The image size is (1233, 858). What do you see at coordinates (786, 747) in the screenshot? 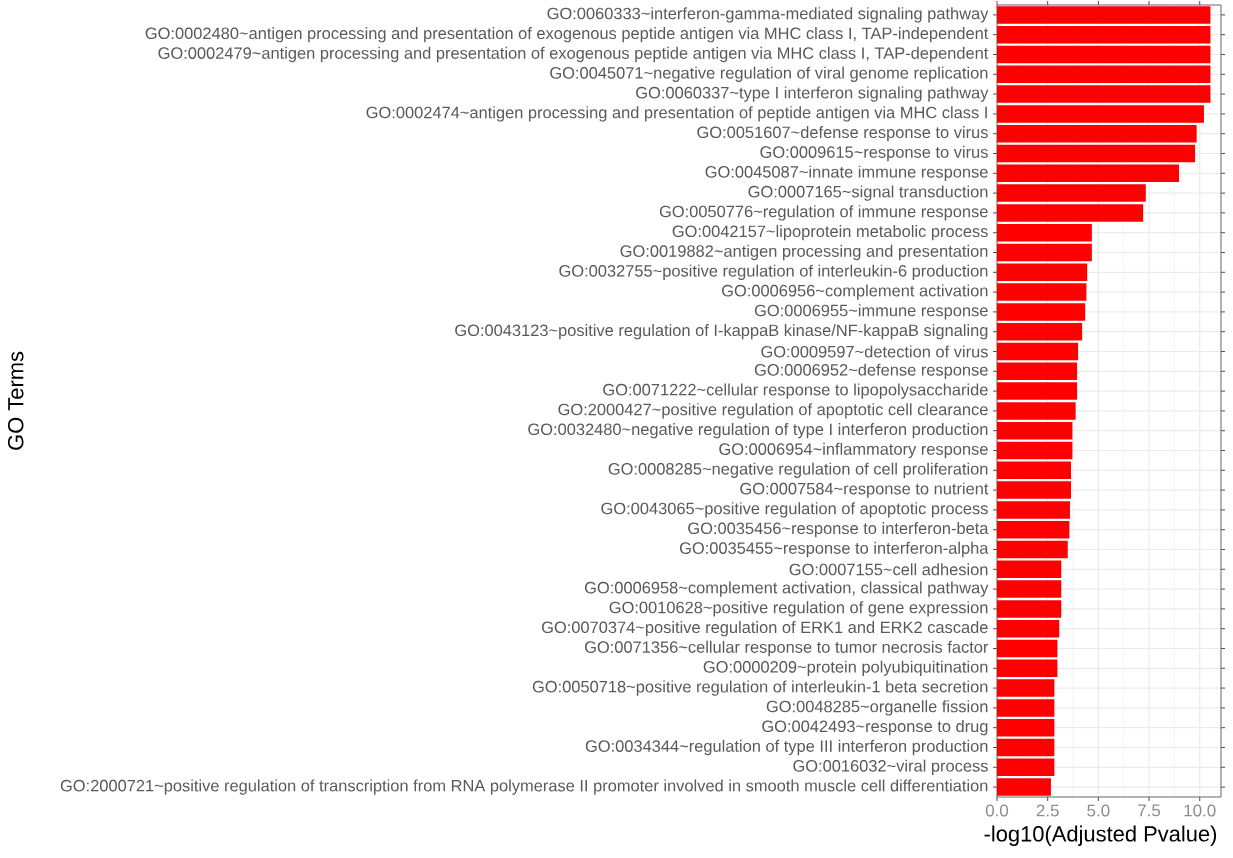
I see `y-tick-label: GO:0034344~regulation of type III interferon production` at bounding box center [786, 747].